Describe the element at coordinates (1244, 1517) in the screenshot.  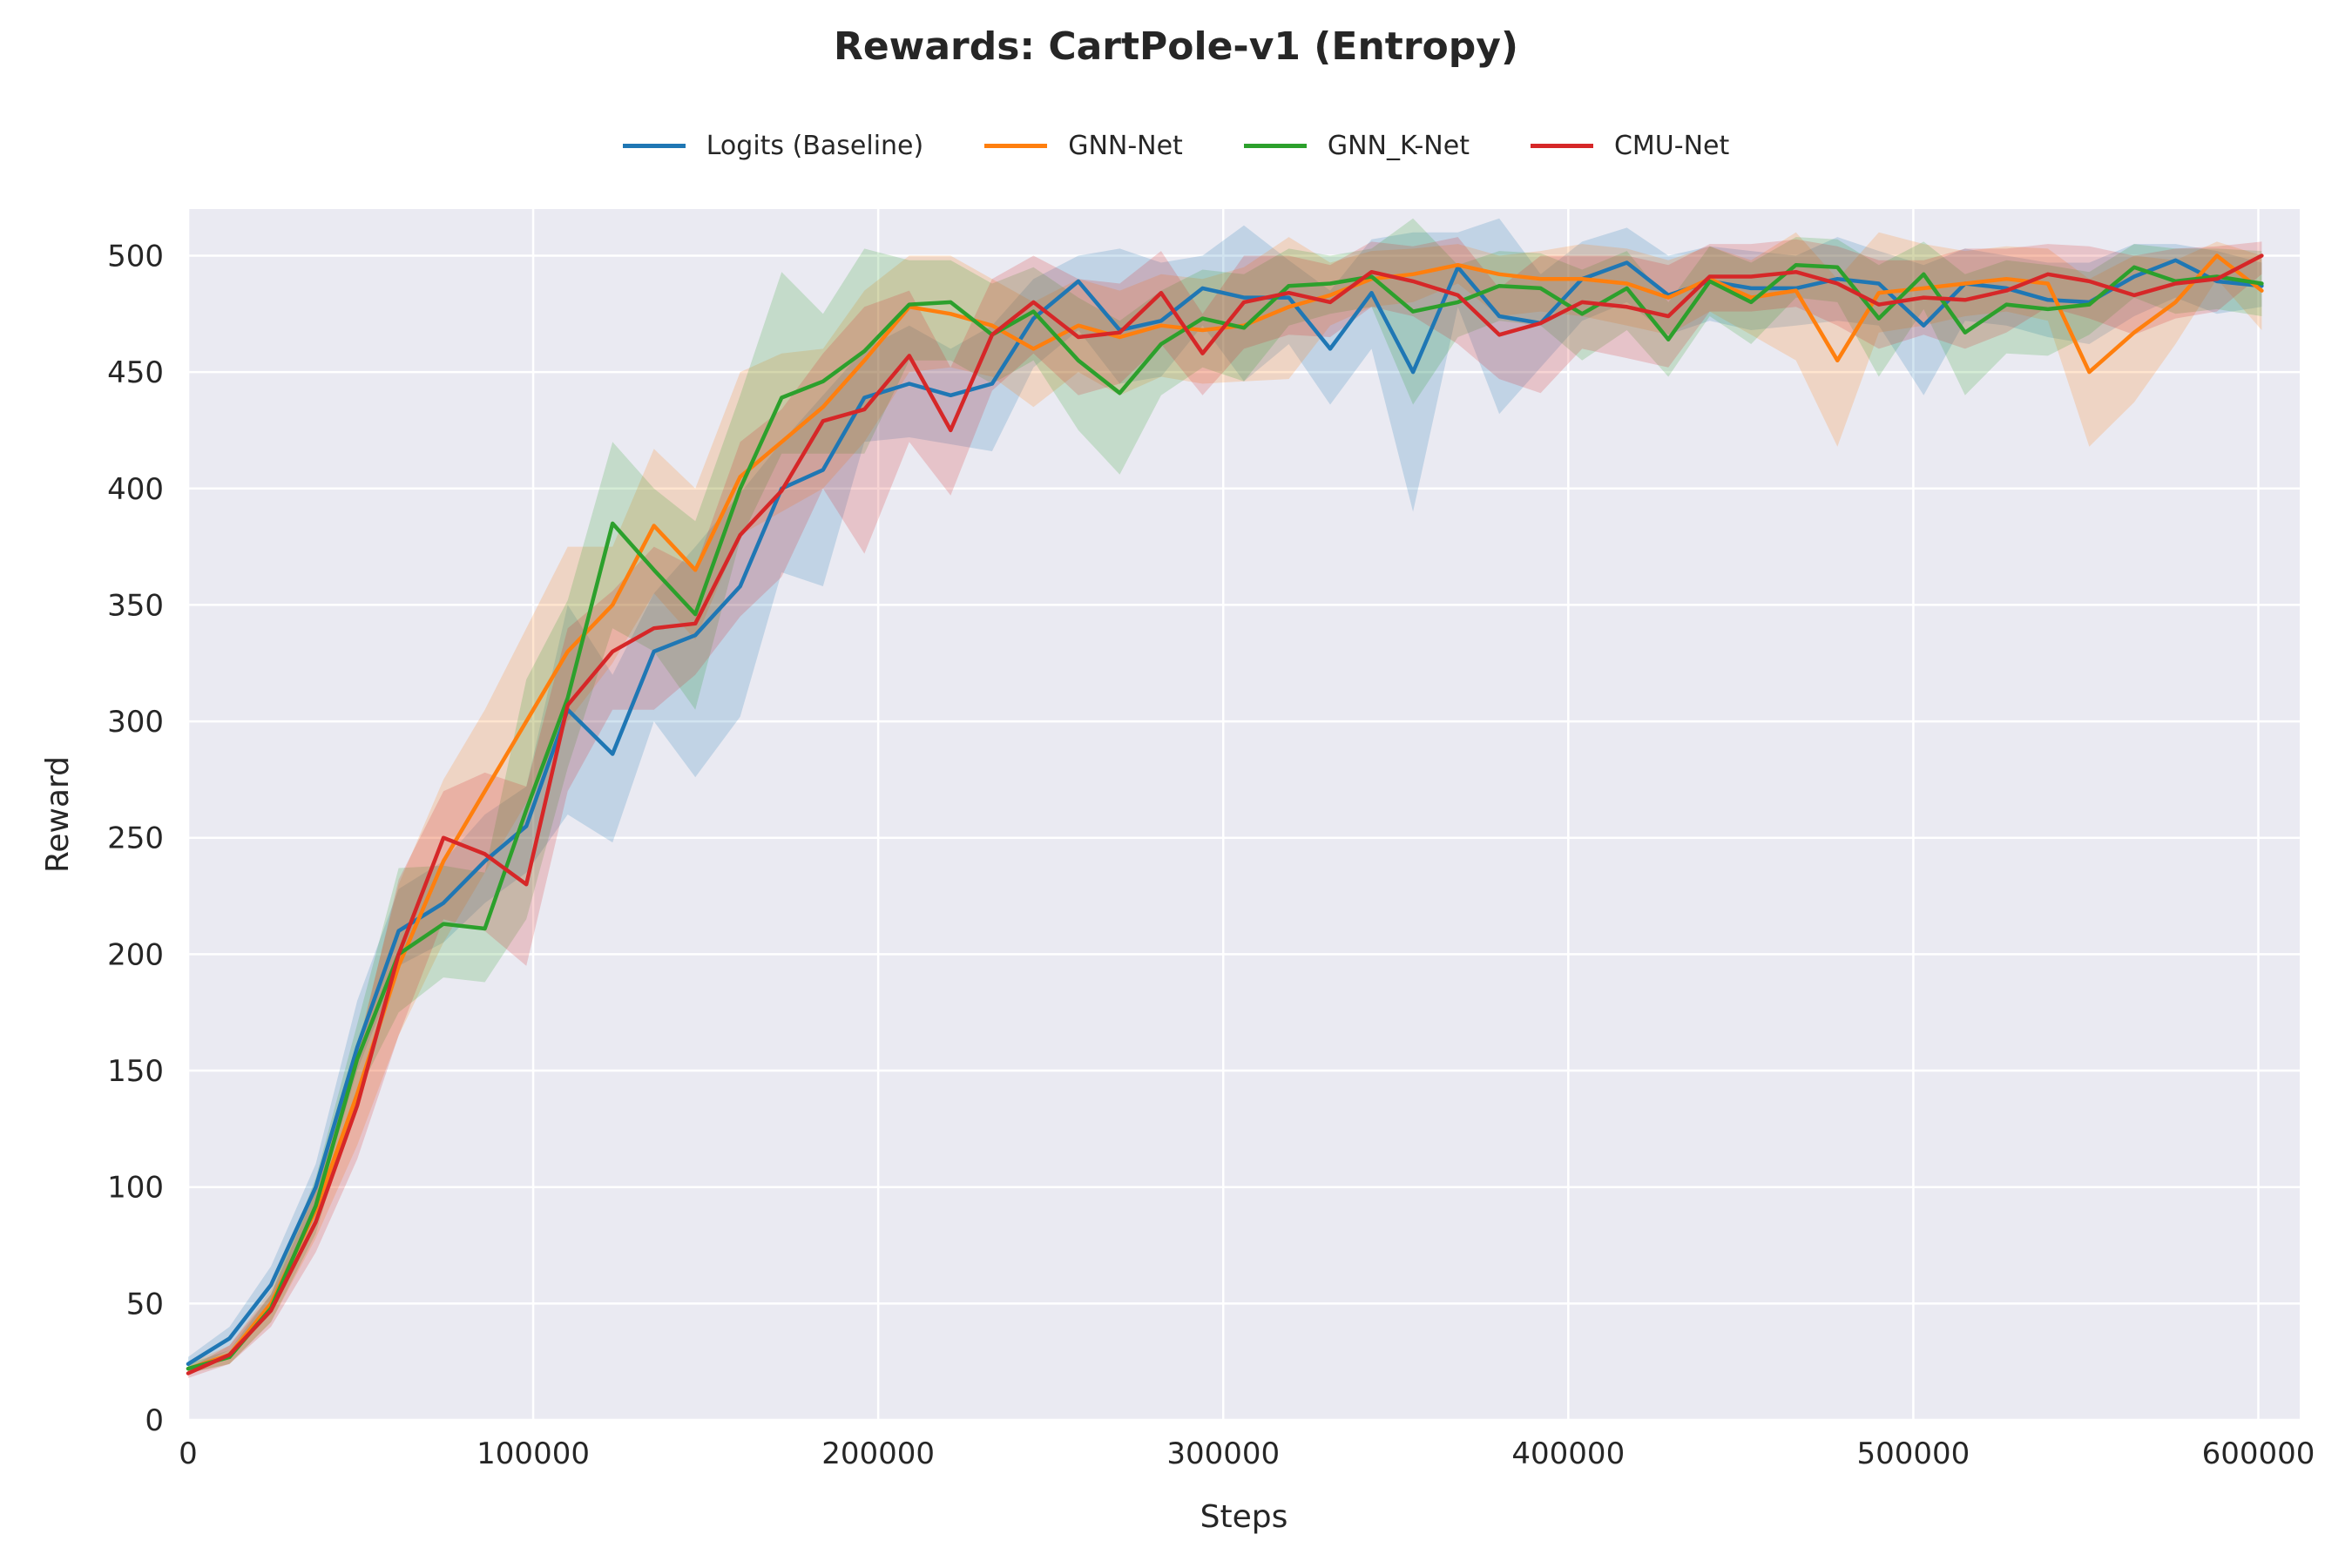
I see `x-axis-label: Steps` at that location.